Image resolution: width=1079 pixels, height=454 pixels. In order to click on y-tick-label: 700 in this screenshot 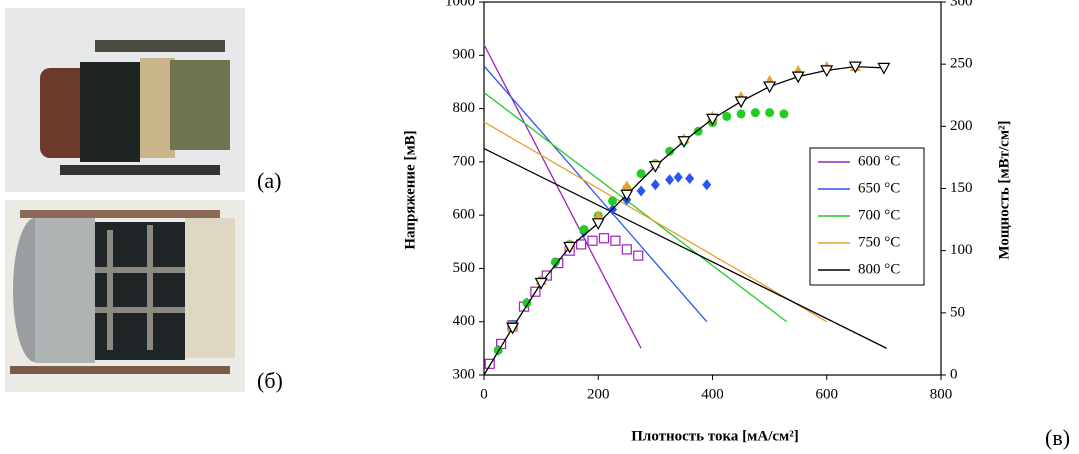, I will do `click(464, 161)`.